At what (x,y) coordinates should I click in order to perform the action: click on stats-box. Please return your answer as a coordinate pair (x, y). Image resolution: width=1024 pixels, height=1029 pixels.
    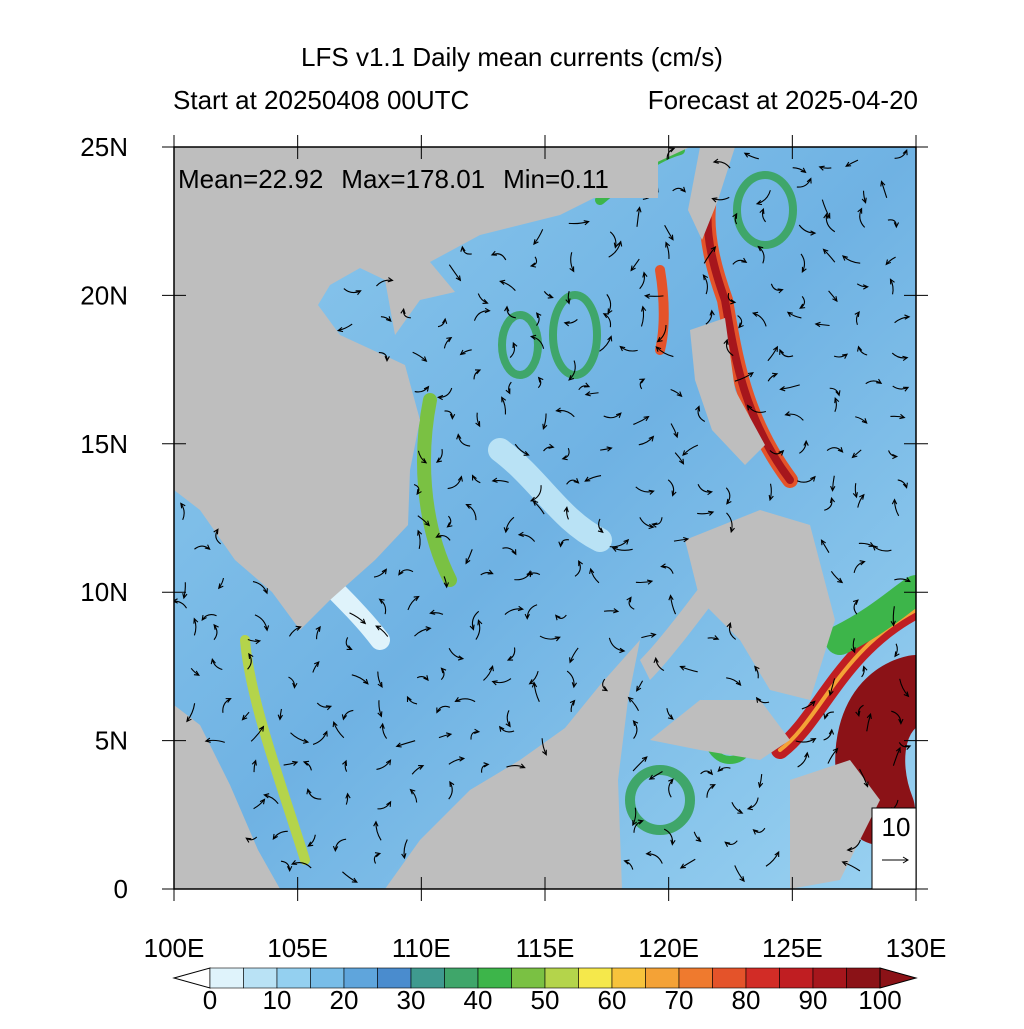
    Looking at the image, I should click on (418, 178).